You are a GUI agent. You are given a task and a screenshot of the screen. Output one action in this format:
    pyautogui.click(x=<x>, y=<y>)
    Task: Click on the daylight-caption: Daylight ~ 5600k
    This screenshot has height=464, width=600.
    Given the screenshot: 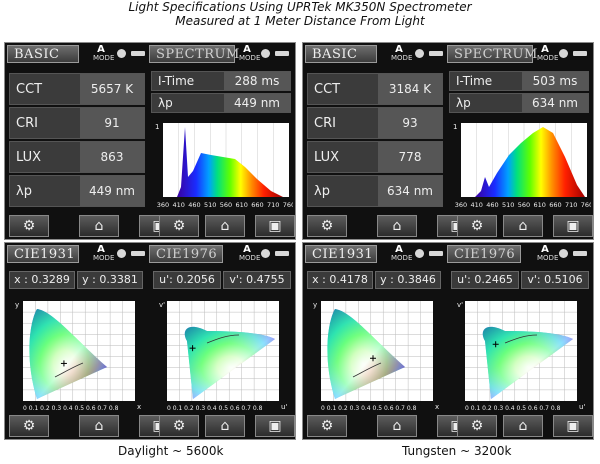 What is the action you would take?
    pyautogui.click(x=171, y=451)
    